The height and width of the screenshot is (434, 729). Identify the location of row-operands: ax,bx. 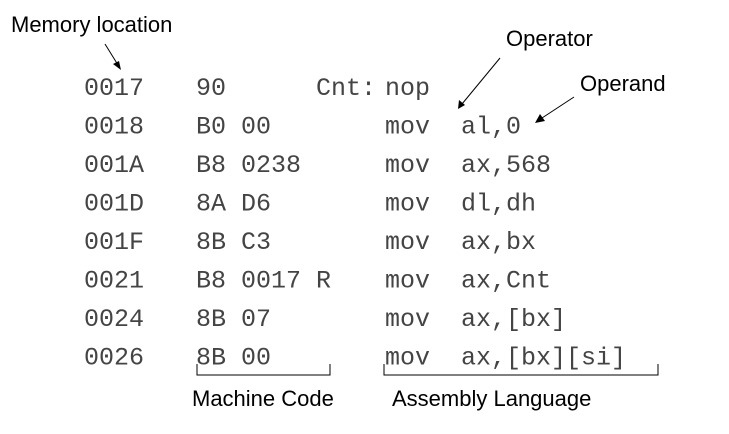
(498, 242).